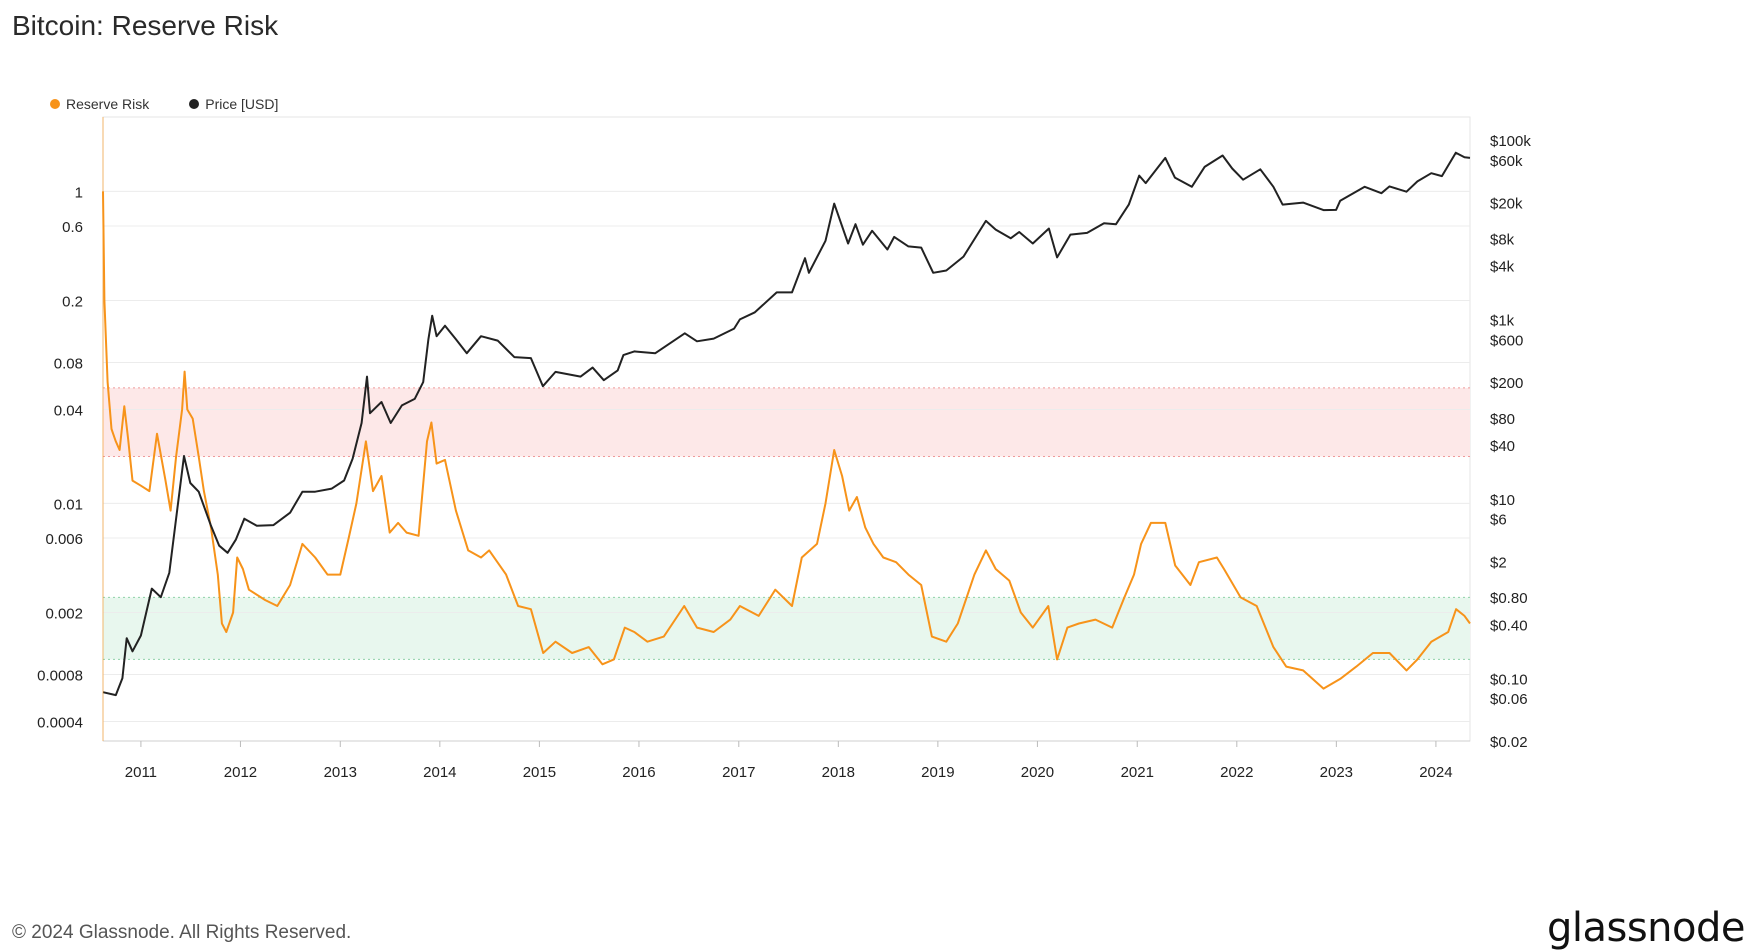 The width and height of the screenshot is (1755, 952). I want to click on x-tick-label: 2021, so click(1137, 772).